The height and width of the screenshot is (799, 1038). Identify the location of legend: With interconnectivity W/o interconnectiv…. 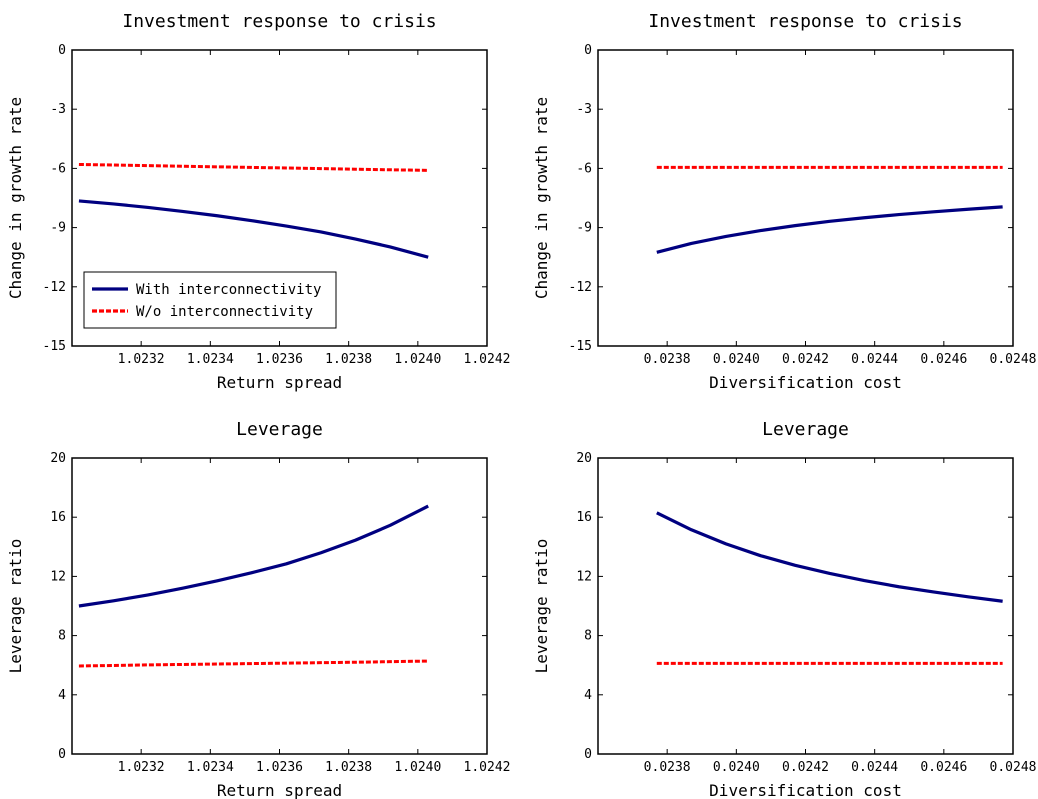
(210, 300).